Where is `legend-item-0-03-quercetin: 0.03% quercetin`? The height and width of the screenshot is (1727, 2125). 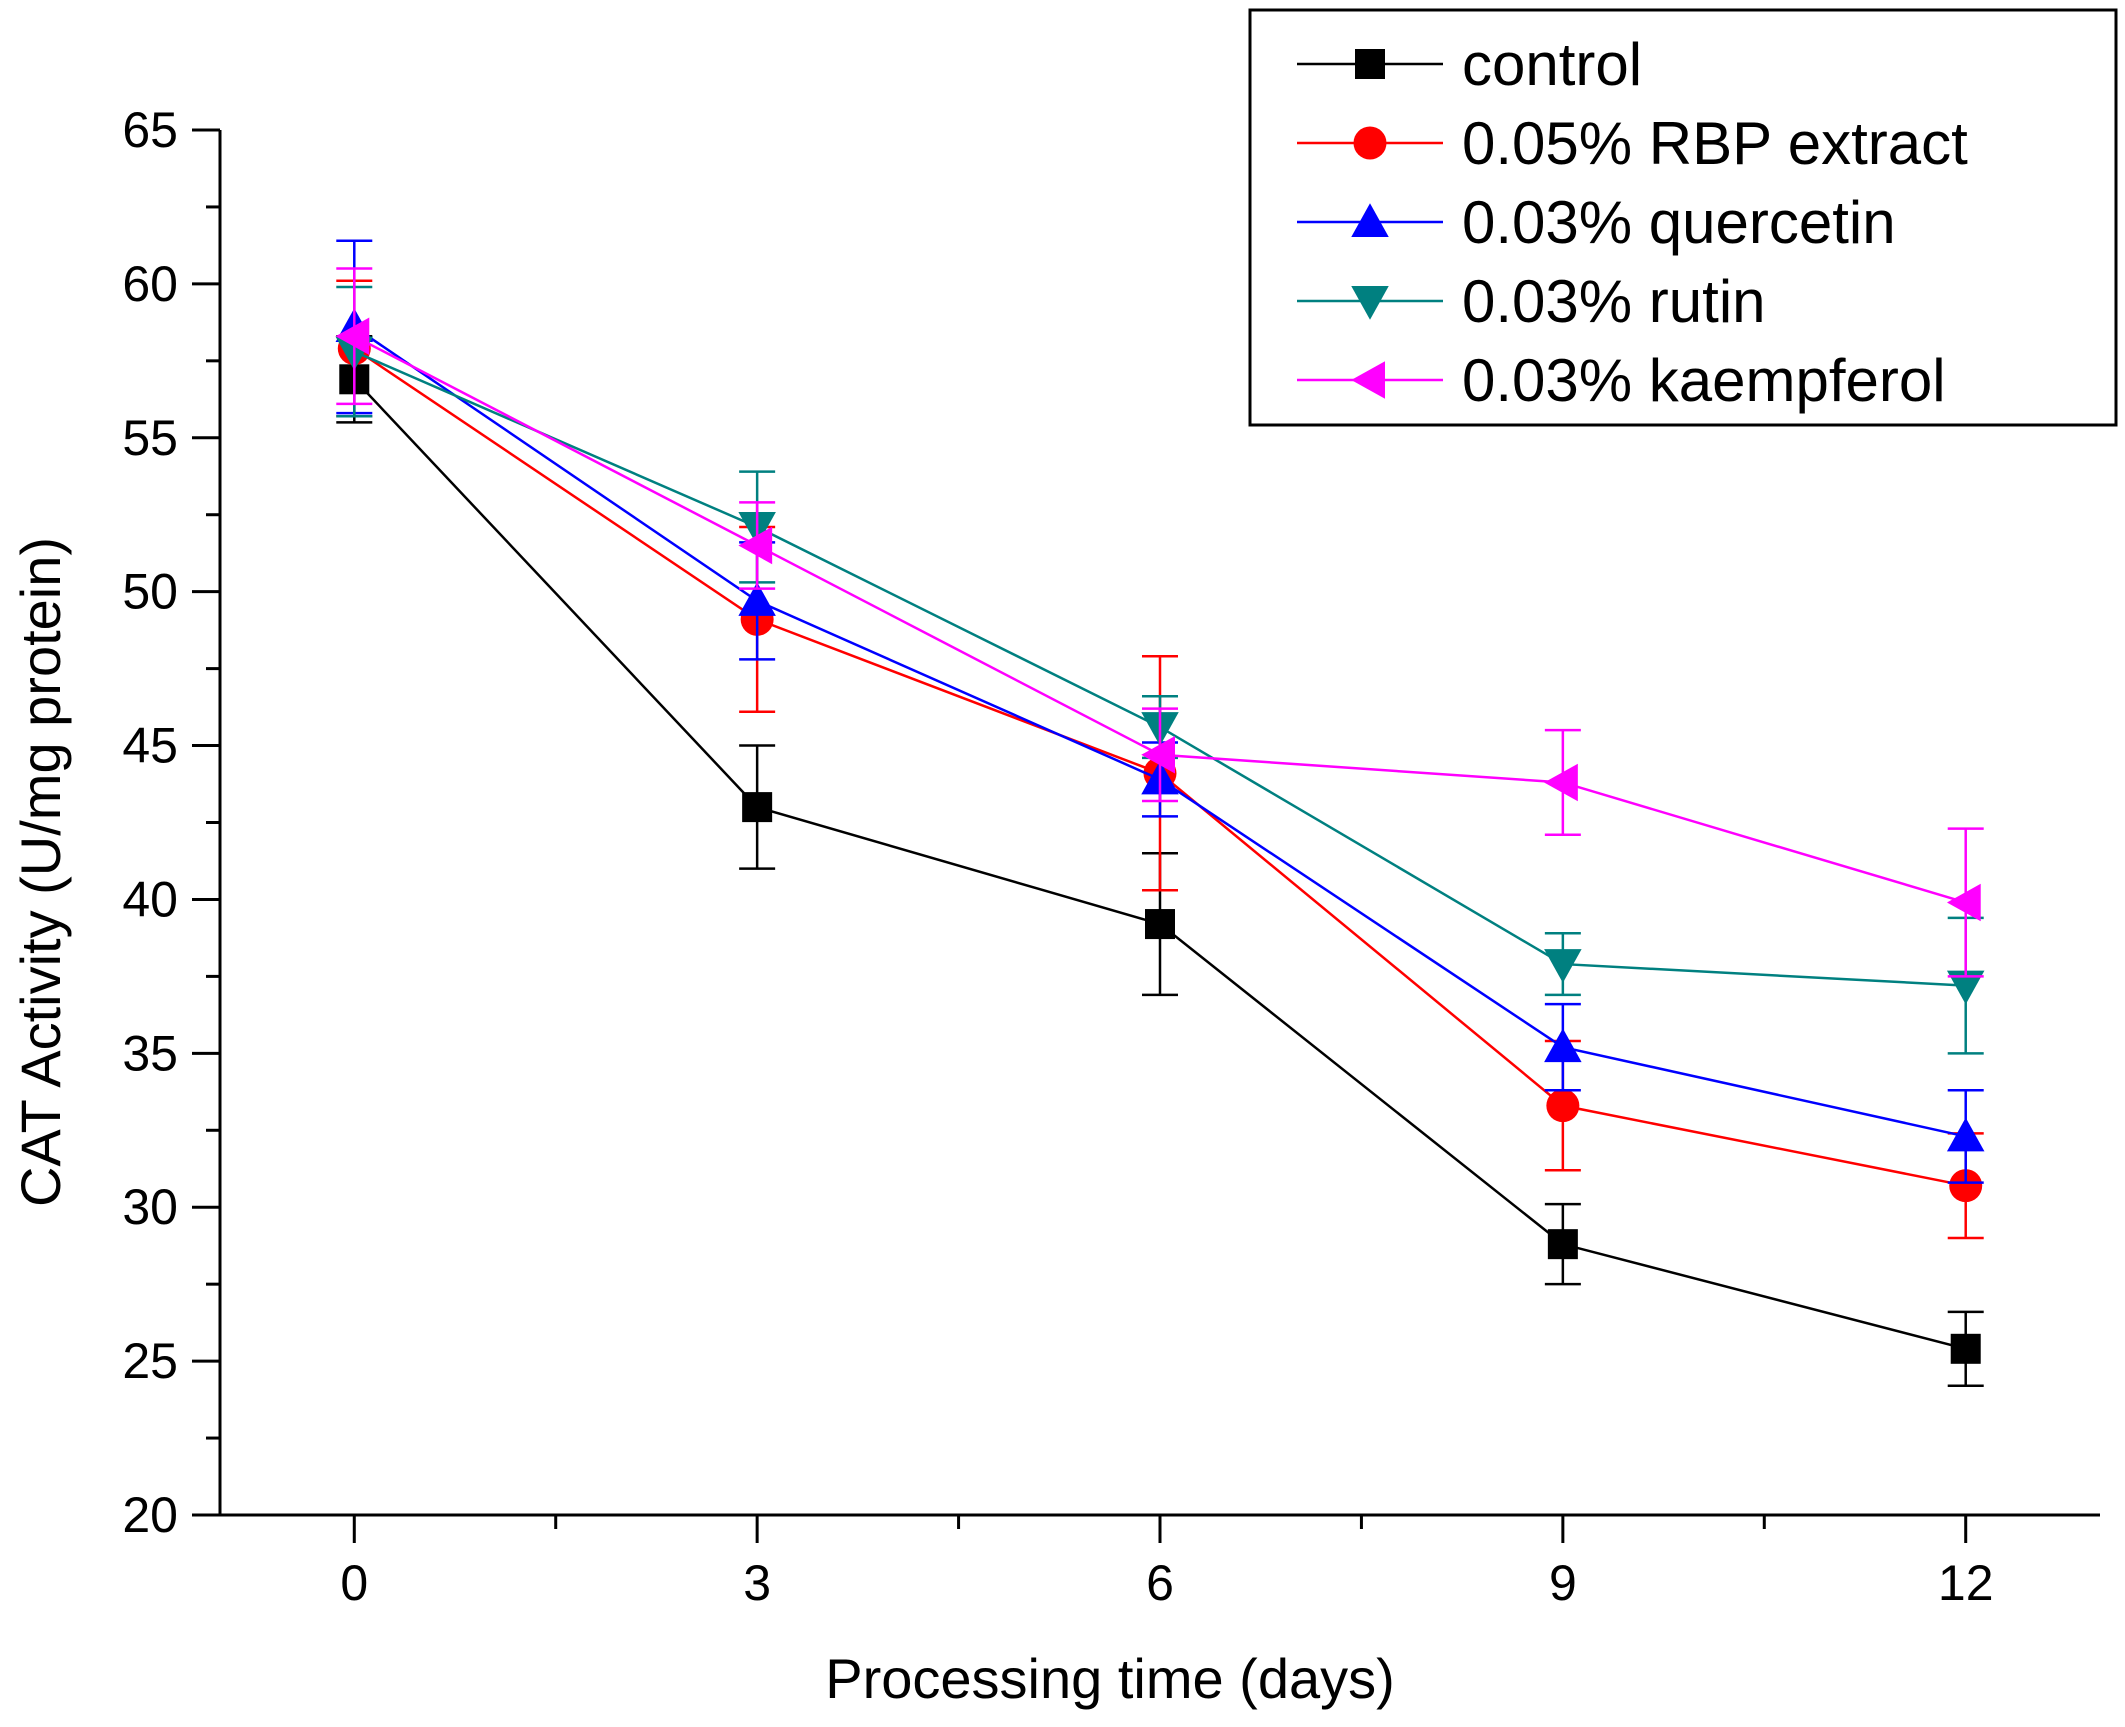
legend-item-0-03-quercetin: 0.03% quercetin is located at coordinates (1596, 222).